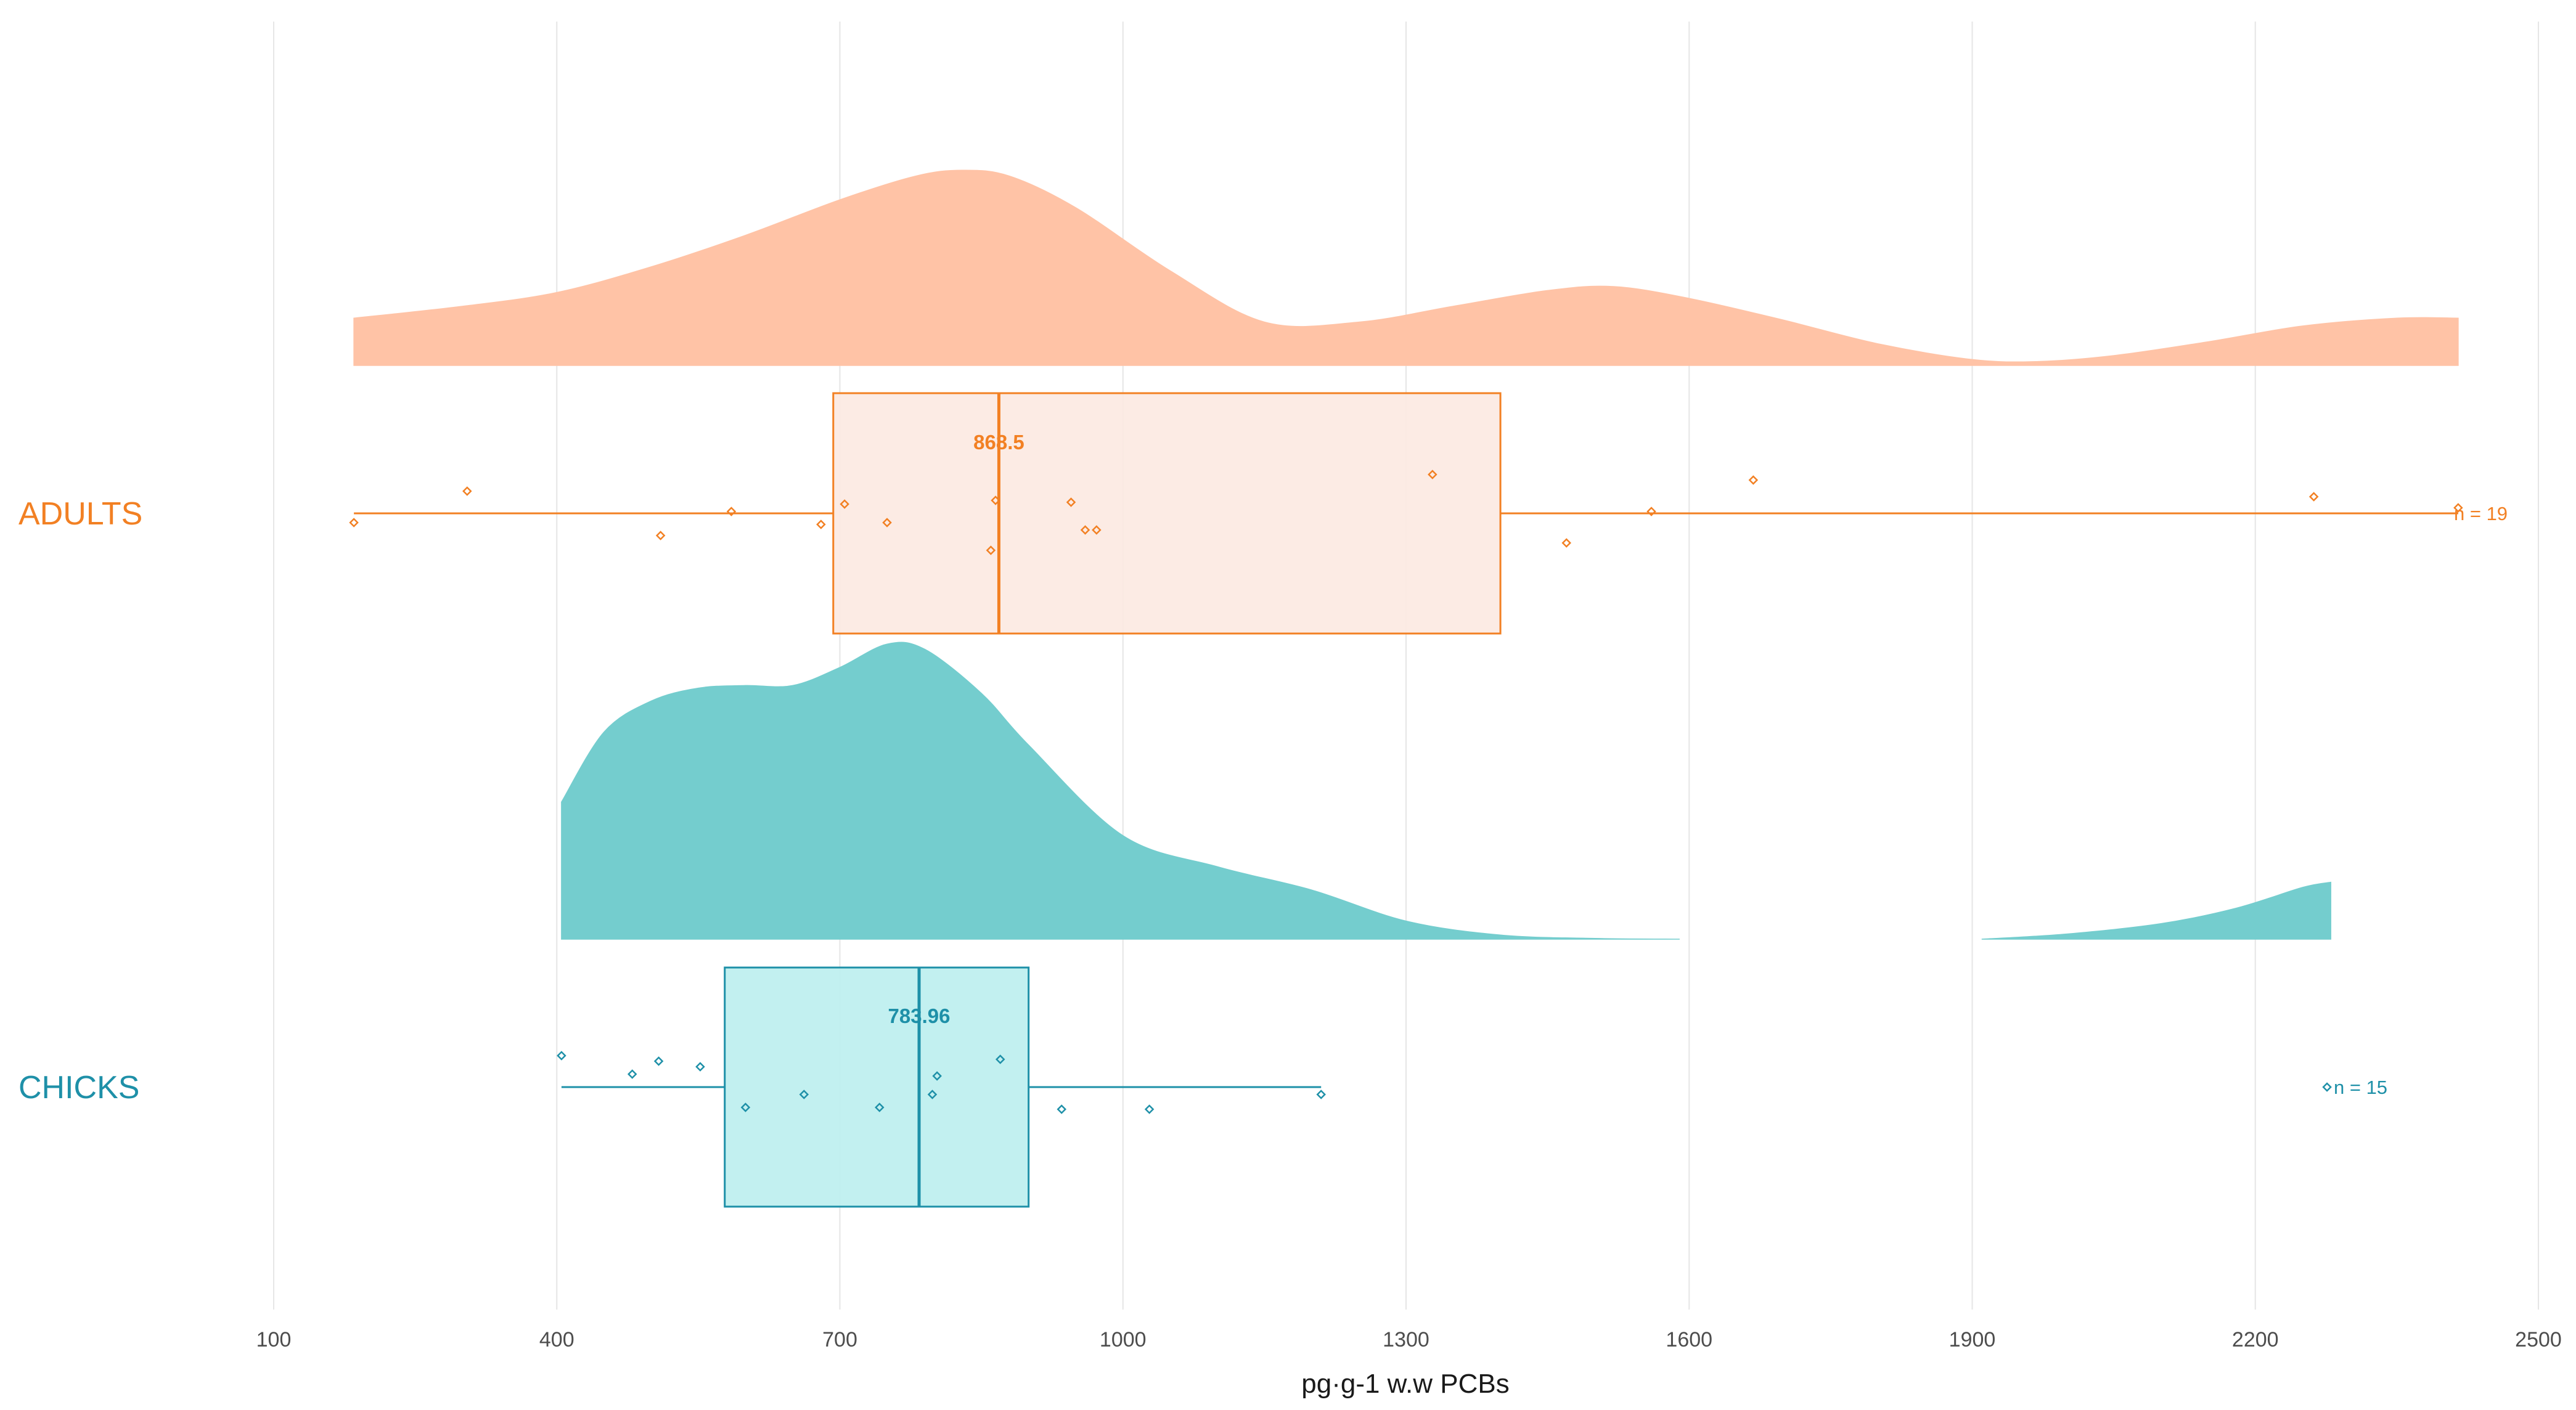 The image size is (2576, 1410). What do you see at coordinates (919, 1016) in the screenshot?
I see `chicks-median-label: 783.96` at bounding box center [919, 1016].